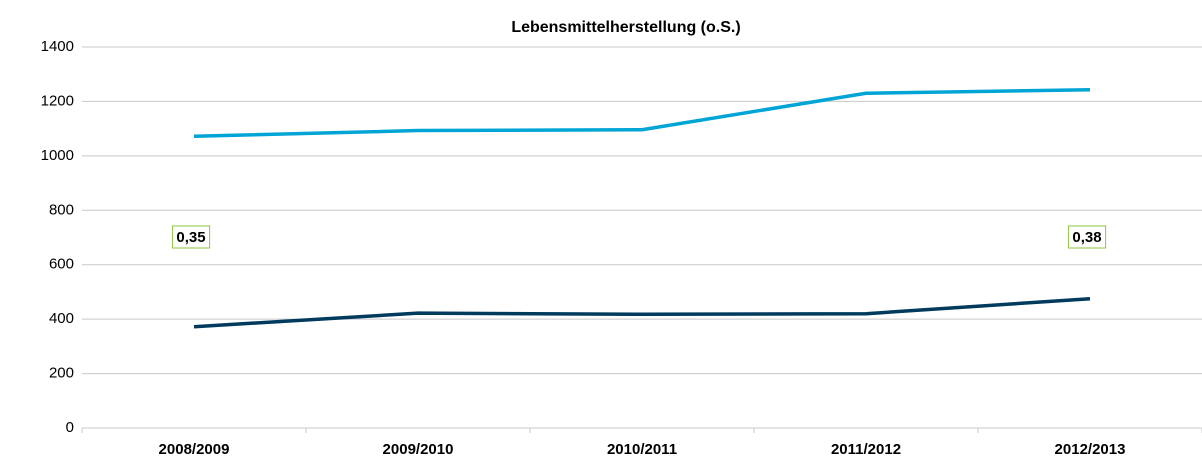 This screenshot has width=1202, height=463. What do you see at coordinates (1090, 449) in the screenshot?
I see `x-tick-label: 2012/2013` at bounding box center [1090, 449].